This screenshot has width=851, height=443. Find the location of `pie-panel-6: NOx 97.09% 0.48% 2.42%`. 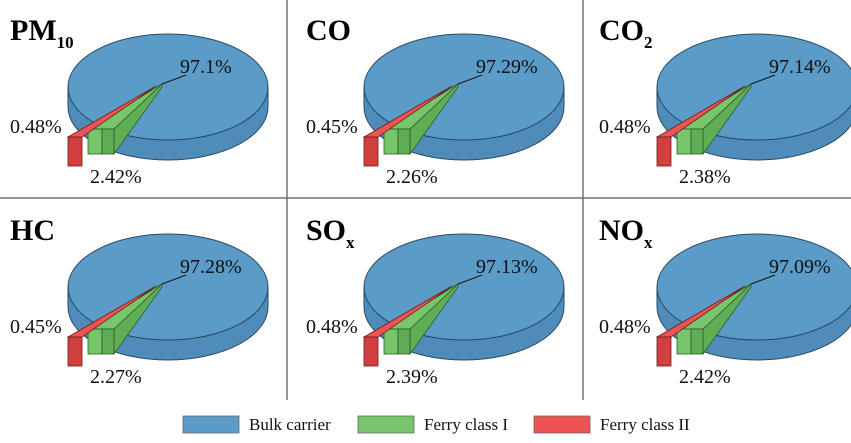

pie-panel-6: NOx 97.09% 0.48% 2.42% is located at coordinates (725, 301).